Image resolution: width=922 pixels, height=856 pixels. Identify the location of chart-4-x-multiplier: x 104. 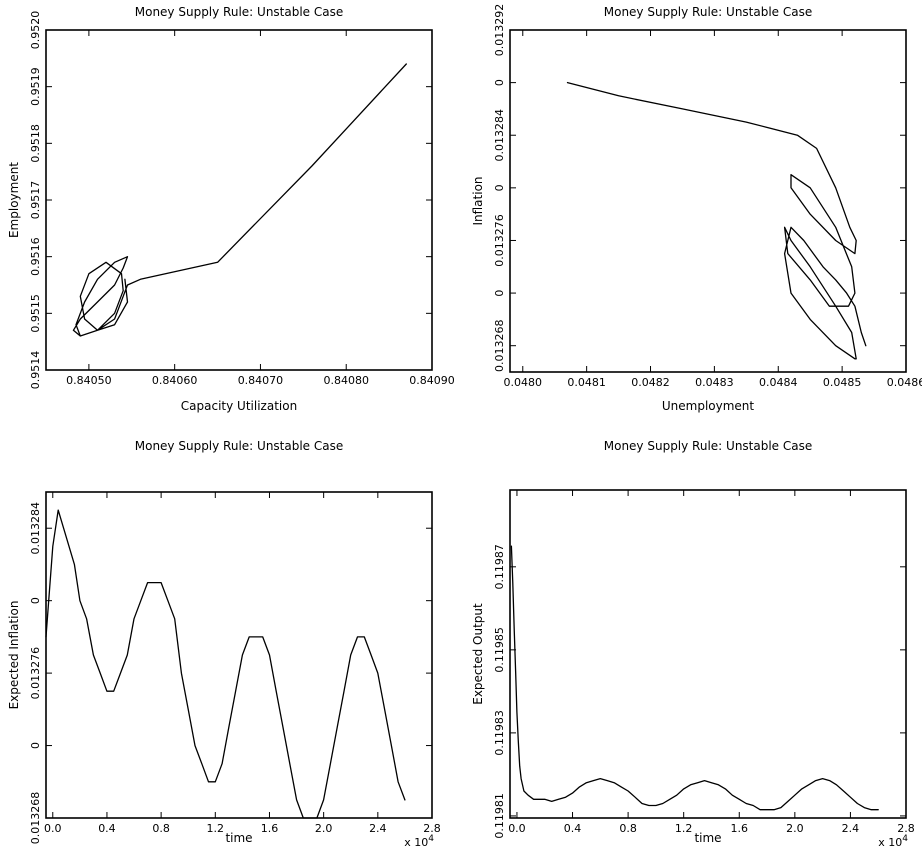
(893, 841).